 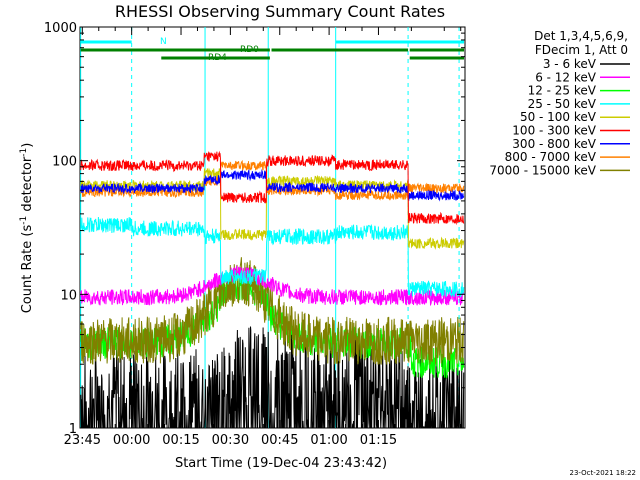 I want to click on x-tick-label: 01:15, so click(x=378, y=440).